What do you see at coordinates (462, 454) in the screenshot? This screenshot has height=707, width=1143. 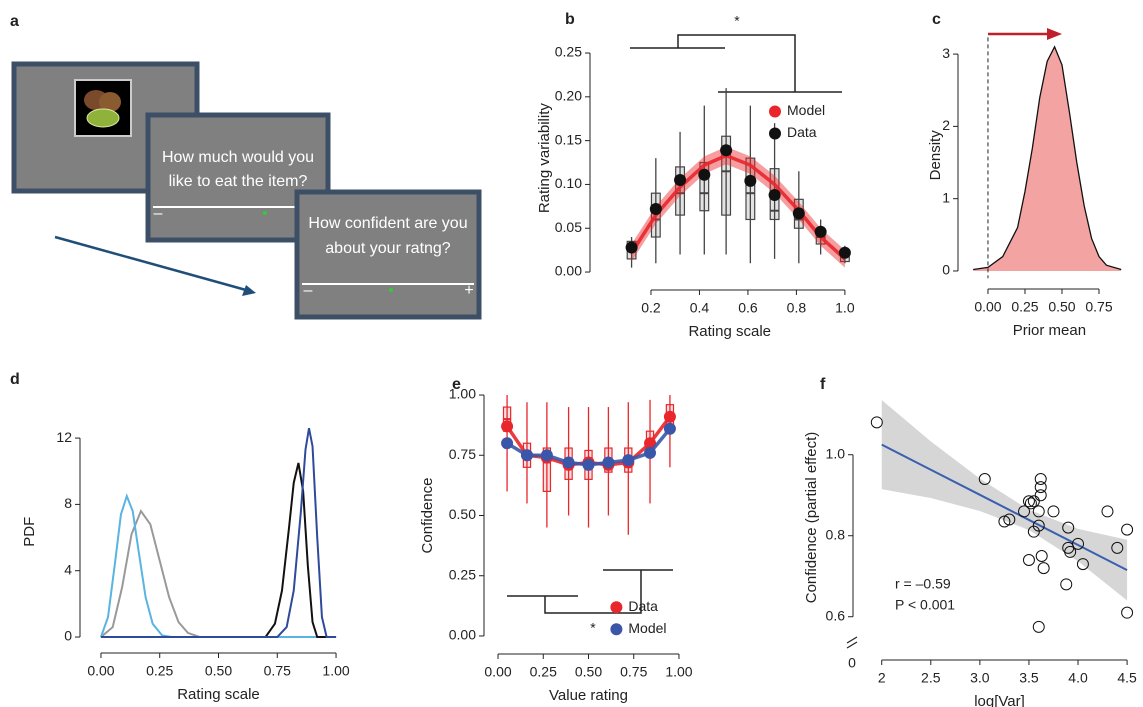 I see `y-tick-label: 0.75` at bounding box center [462, 454].